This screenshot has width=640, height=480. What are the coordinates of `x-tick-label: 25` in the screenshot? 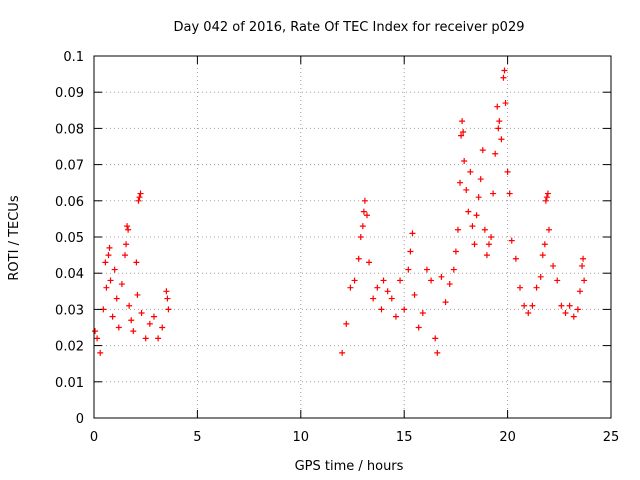 It's located at (611, 437).